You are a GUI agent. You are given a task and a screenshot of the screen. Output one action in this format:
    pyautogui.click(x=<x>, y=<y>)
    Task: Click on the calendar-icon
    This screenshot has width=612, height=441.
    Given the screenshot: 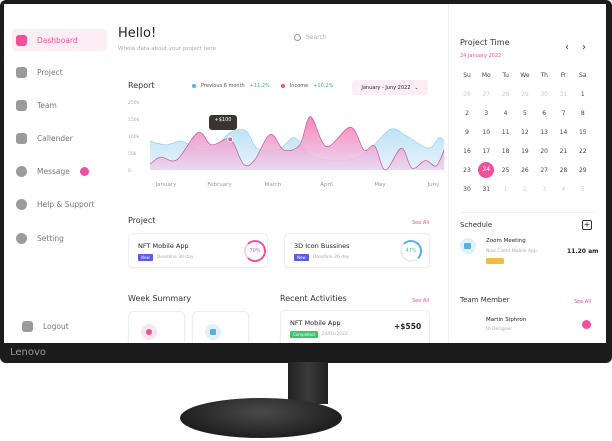 What is the action you would take?
    pyautogui.click(x=21, y=138)
    